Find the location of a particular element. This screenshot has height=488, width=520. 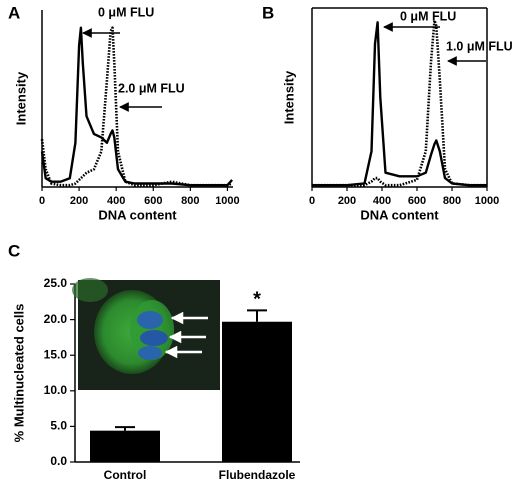

inset-image is located at coordinates (146, 334).